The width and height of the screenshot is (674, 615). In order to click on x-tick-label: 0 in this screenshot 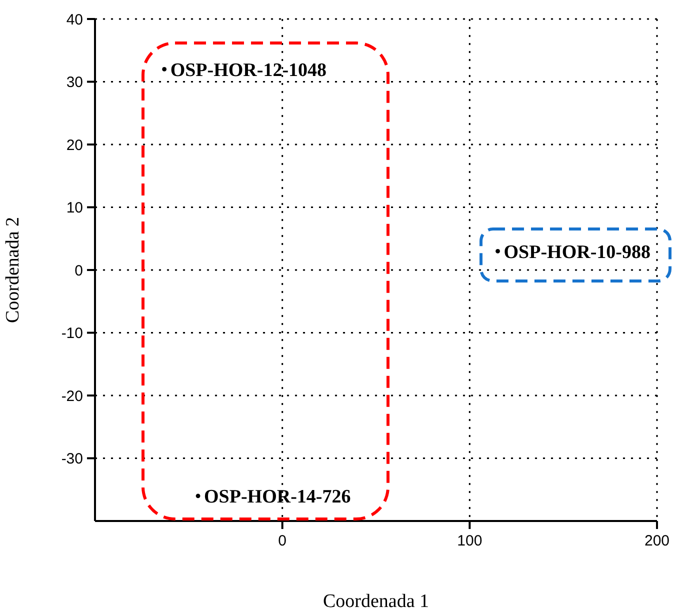, I will do `click(282, 541)`.